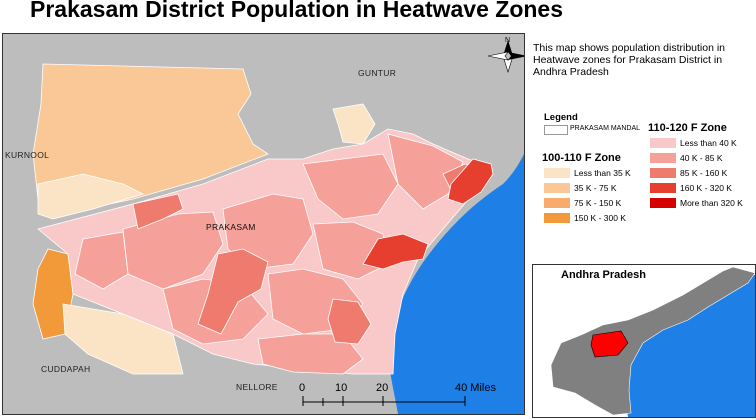 The width and height of the screenshot is (756, 420). Describe the element at coordinates (475, 388) in the screenshot. I see `scale-tick-40: 40 Miles` at that location.